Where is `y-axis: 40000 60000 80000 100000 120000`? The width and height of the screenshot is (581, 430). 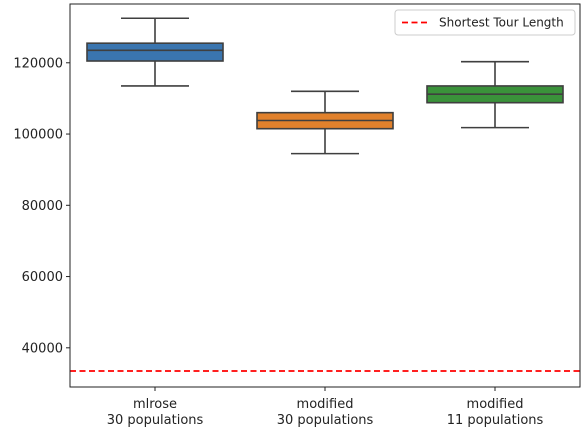
y-axis: 40000 60000 80000 100000 120000 is located at coordinates (41, 206).